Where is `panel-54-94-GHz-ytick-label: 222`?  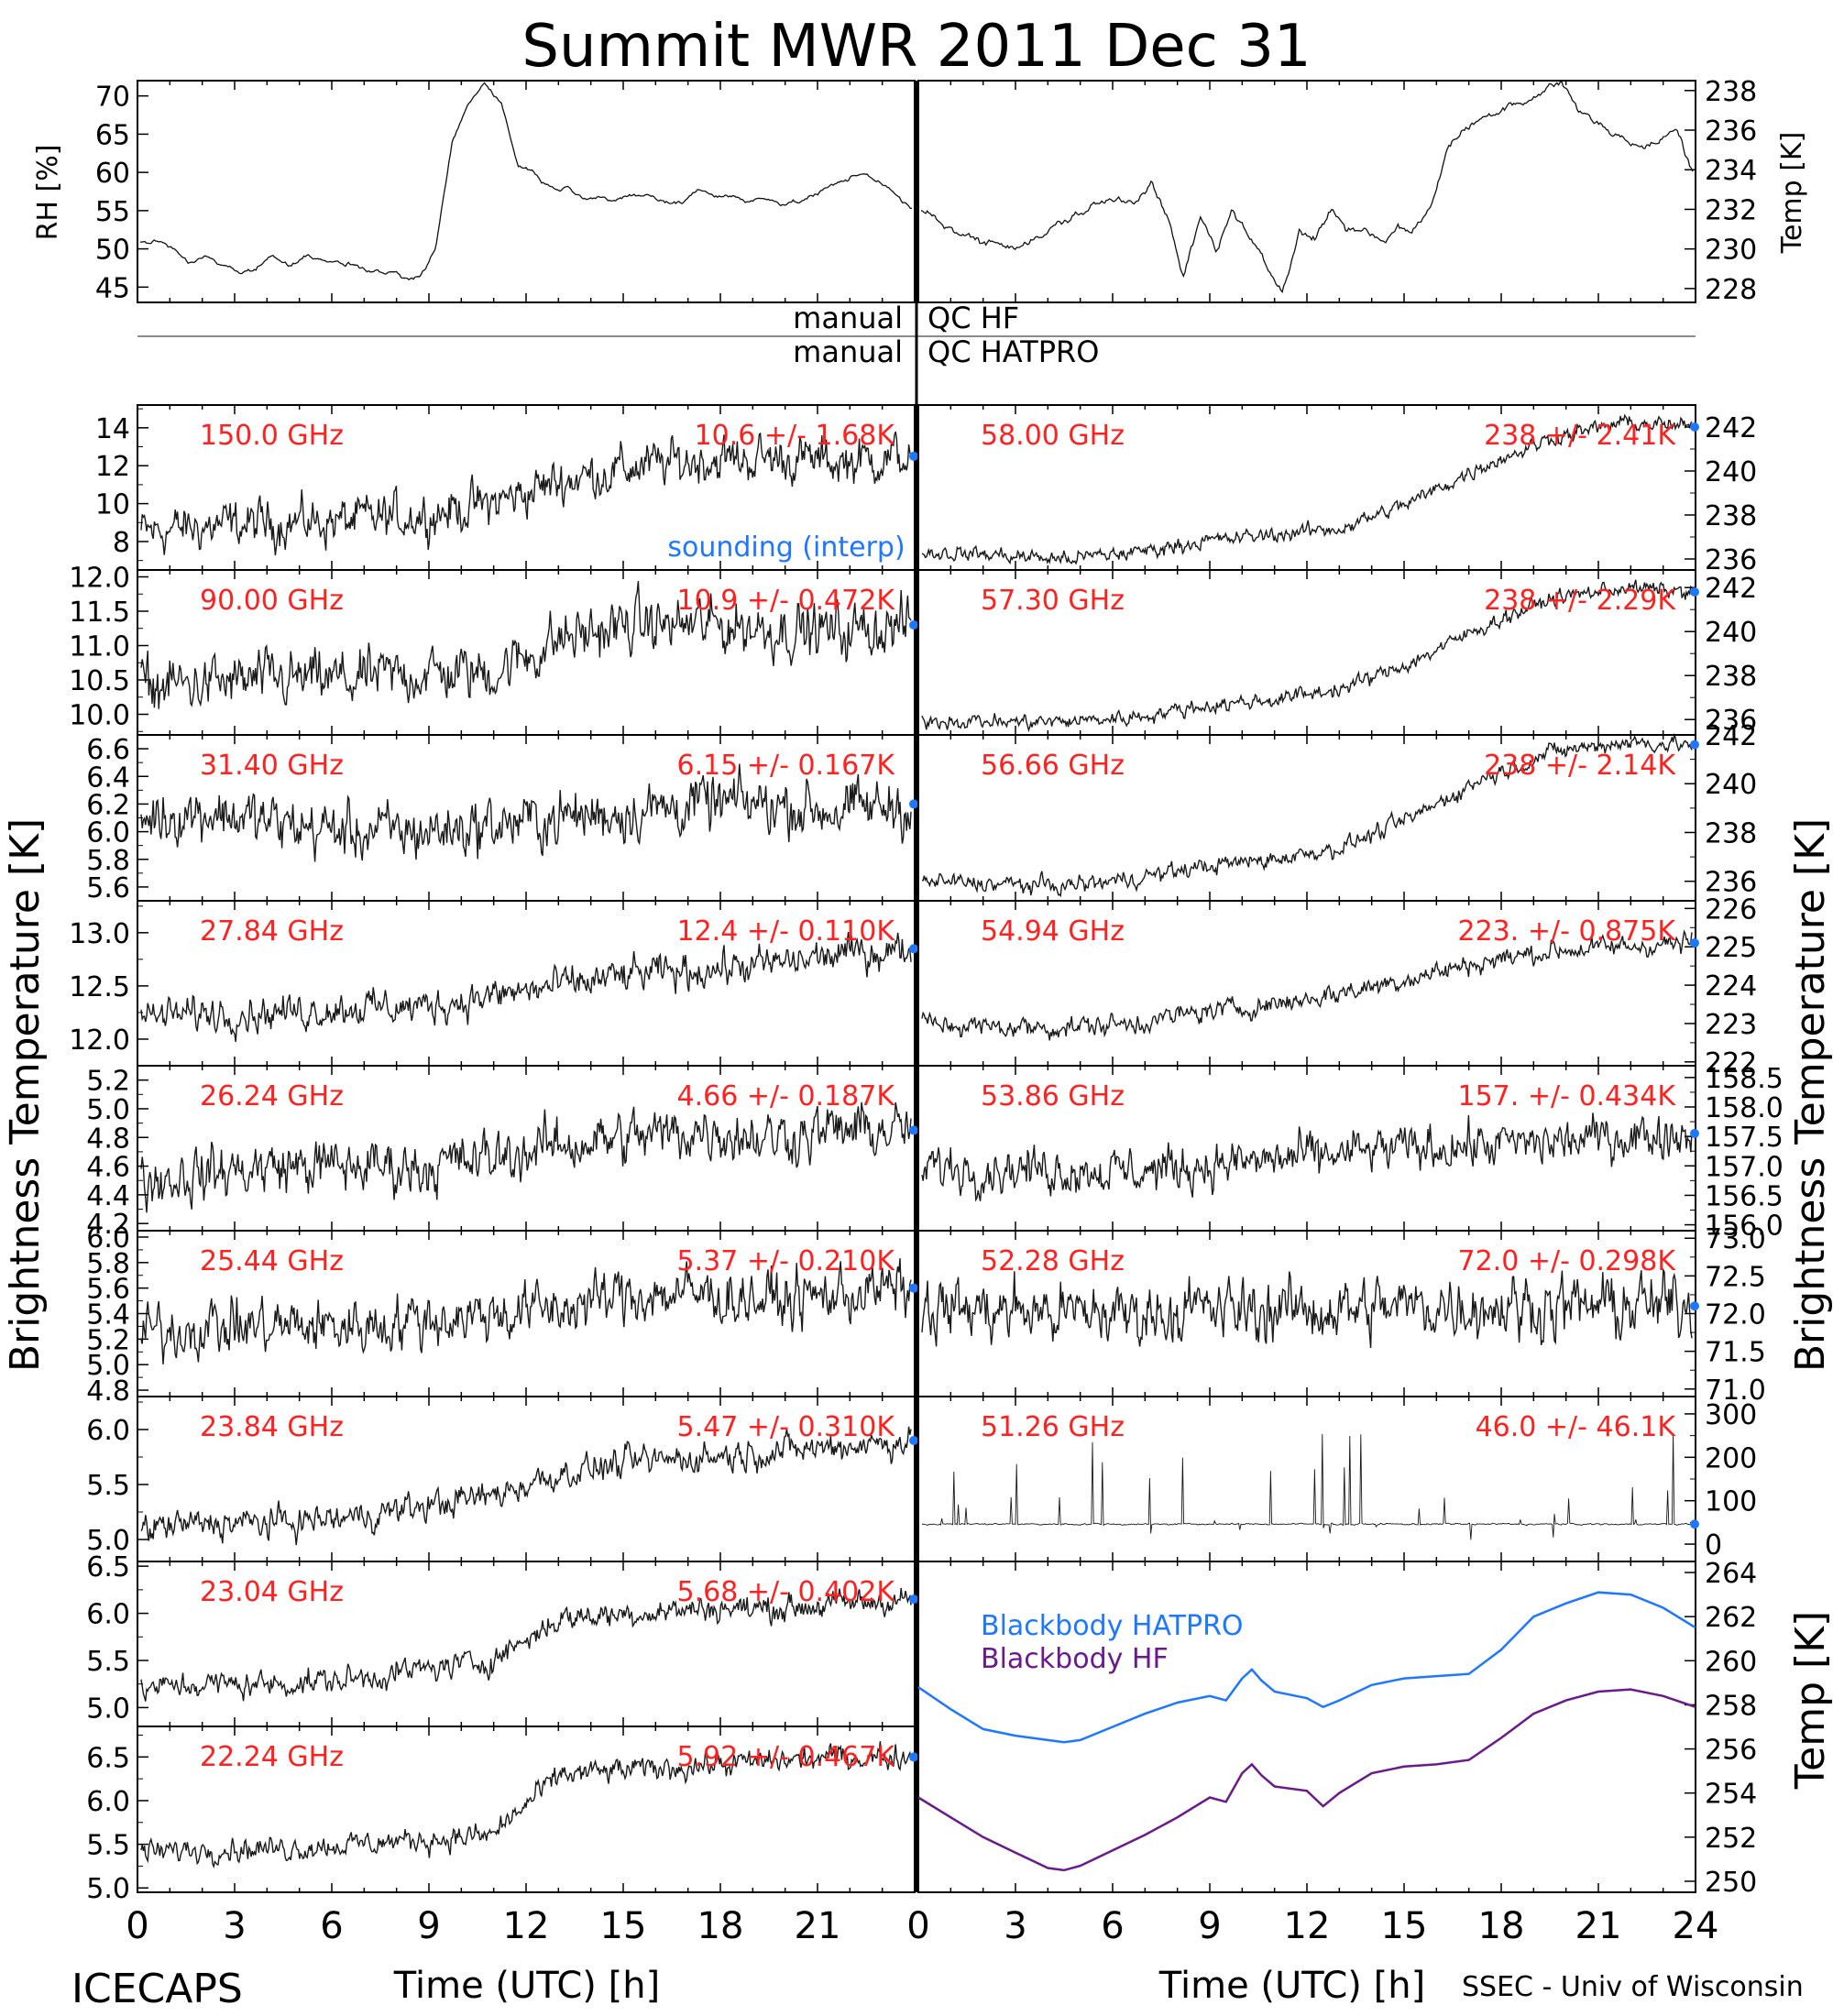
panel-54-94-GHz-ytick-label: 222 is located at coordinates (1731, 1063).